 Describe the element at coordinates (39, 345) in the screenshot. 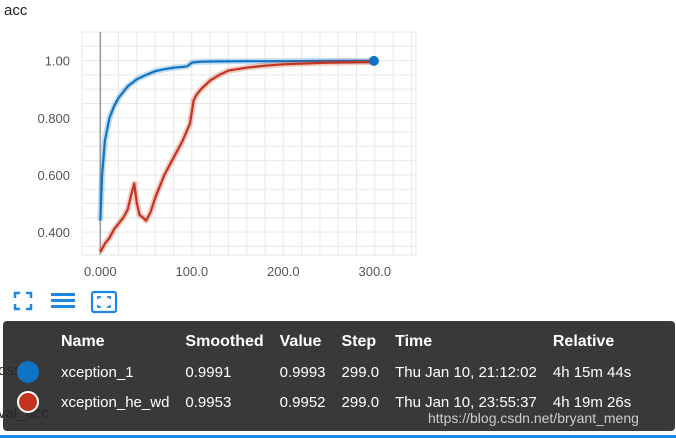

I see `tooltip-color-header` at that location.